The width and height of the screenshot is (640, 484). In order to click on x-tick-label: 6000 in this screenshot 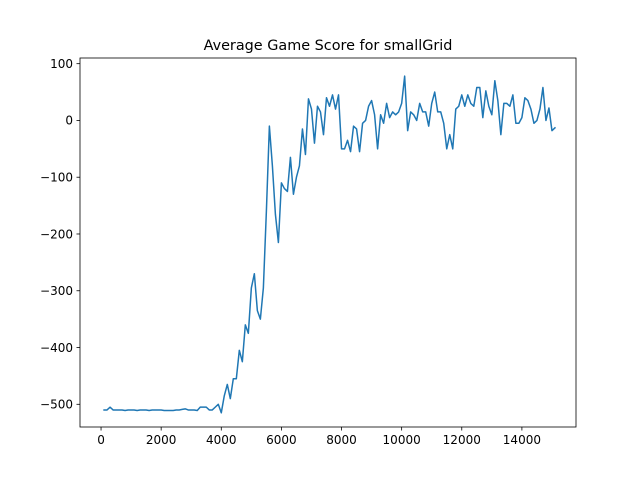, I will do `click(281, 440)`.